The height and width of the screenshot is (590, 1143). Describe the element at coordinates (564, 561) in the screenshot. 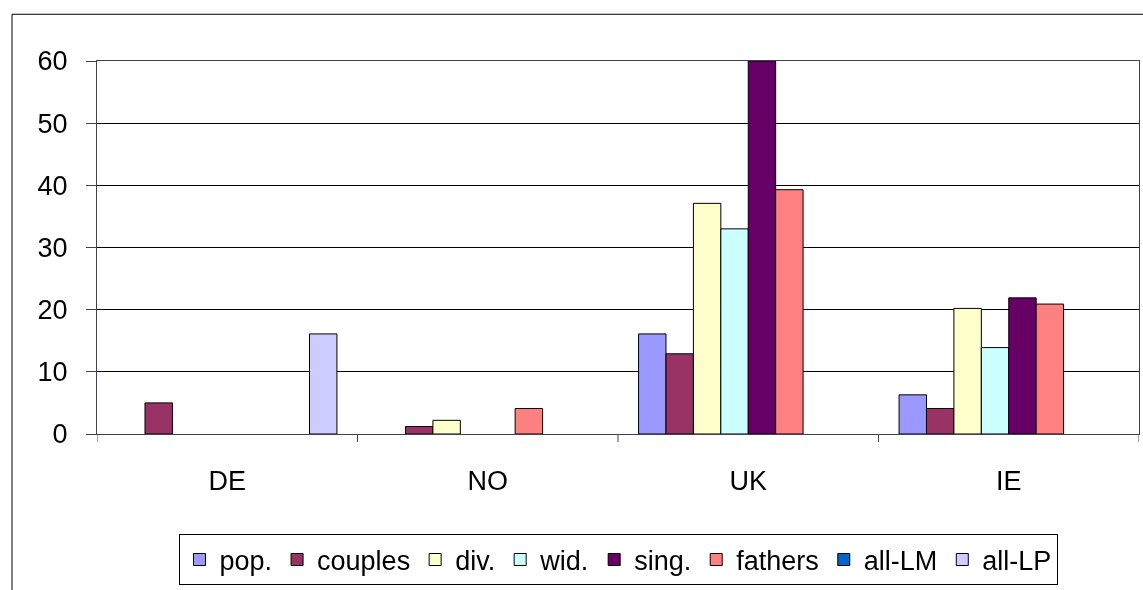

I see `legend-label: wid.` at that location.